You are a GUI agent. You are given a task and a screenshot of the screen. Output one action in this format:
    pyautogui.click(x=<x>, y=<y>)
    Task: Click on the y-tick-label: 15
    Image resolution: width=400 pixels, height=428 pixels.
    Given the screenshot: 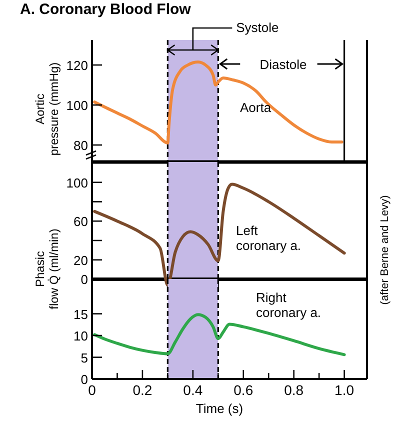 What is the action you would take?
    pyautogui.click(x=81, y=314)
    